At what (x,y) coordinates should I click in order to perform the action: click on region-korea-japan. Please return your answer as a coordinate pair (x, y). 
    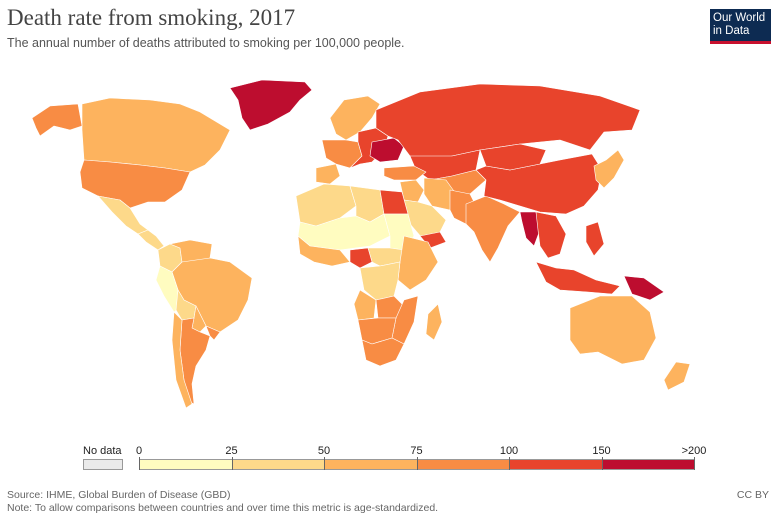
    Looking at the image, I should click on (609, 169).